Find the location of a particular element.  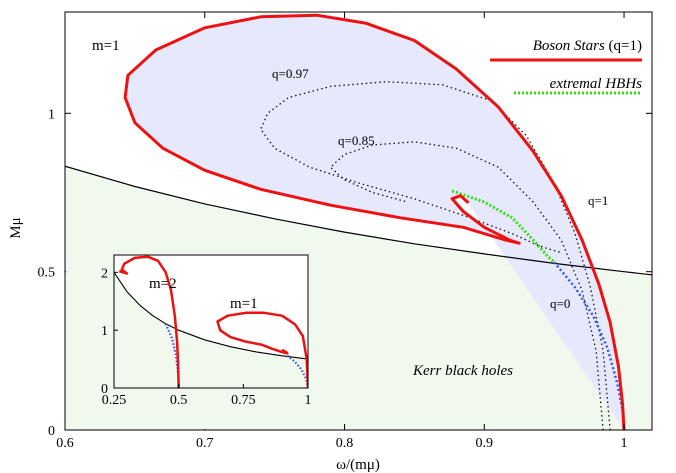

y-tick-label: 0 is located at coordinates (51, 431).